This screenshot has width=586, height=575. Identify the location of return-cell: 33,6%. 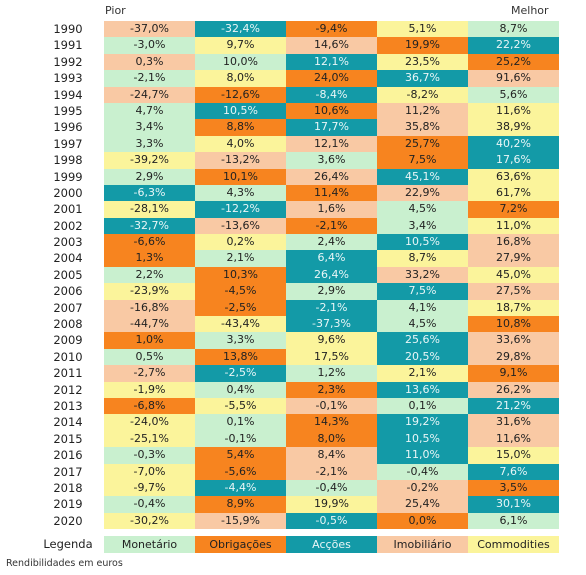
(513, 340).